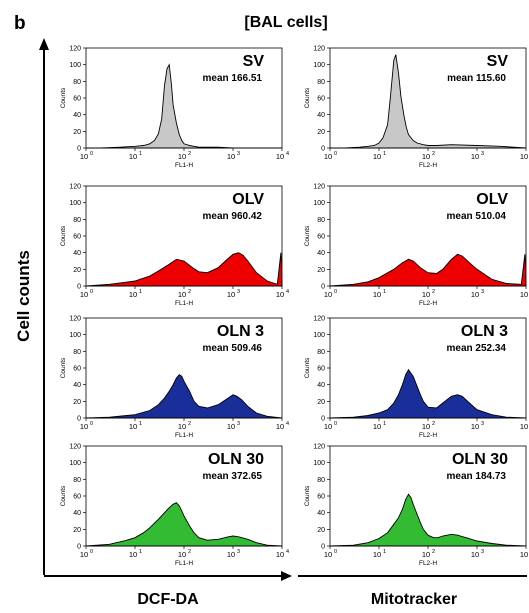 The height and width of the screenshot is (613, 529). Describe the element at coordinates (168, 599) in the screenshot. I see `x-label-dcf-da: DCF-DA` at that location.